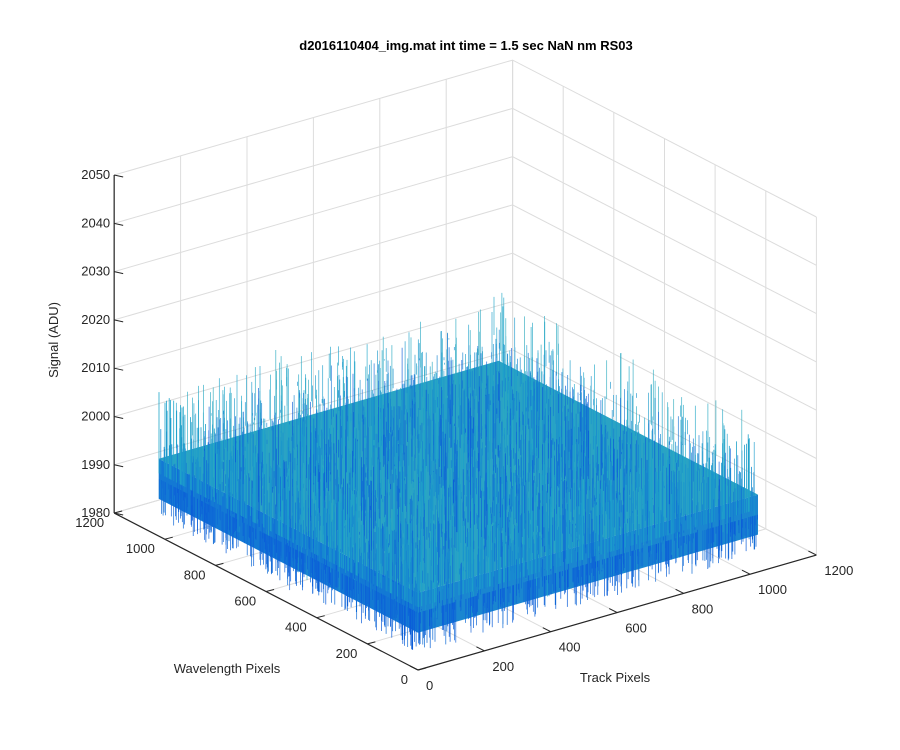 The width and height of the screenshot is (900, 750). What do you see at coordinates (95, 512) in the screenshot?
I see `z-tick-label: 1980` at bounding box center [95, 512].